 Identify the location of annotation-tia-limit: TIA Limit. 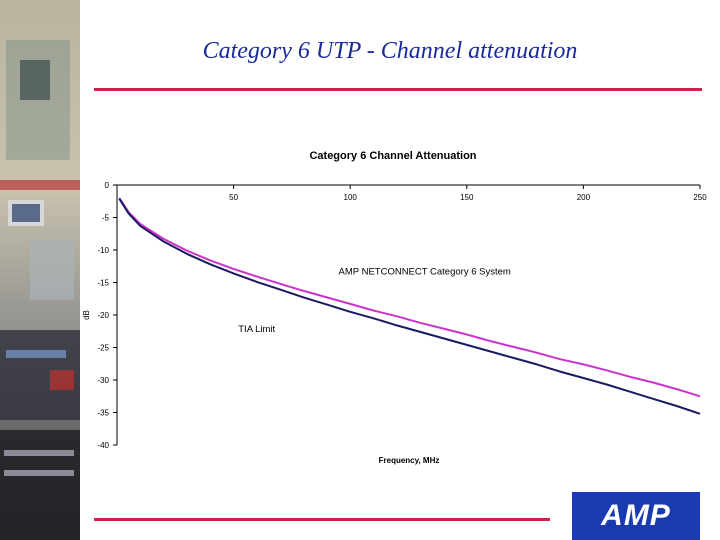
(256, 329).